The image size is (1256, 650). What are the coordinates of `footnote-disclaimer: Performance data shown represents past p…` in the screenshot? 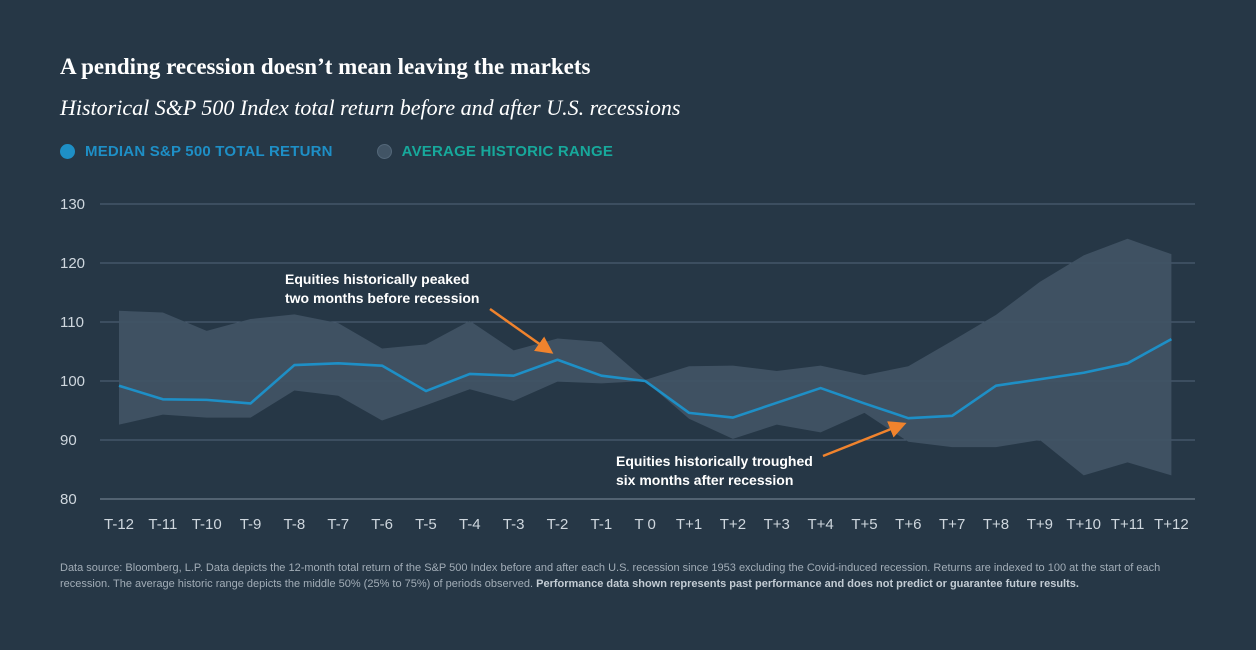 It's located at (807, 584).